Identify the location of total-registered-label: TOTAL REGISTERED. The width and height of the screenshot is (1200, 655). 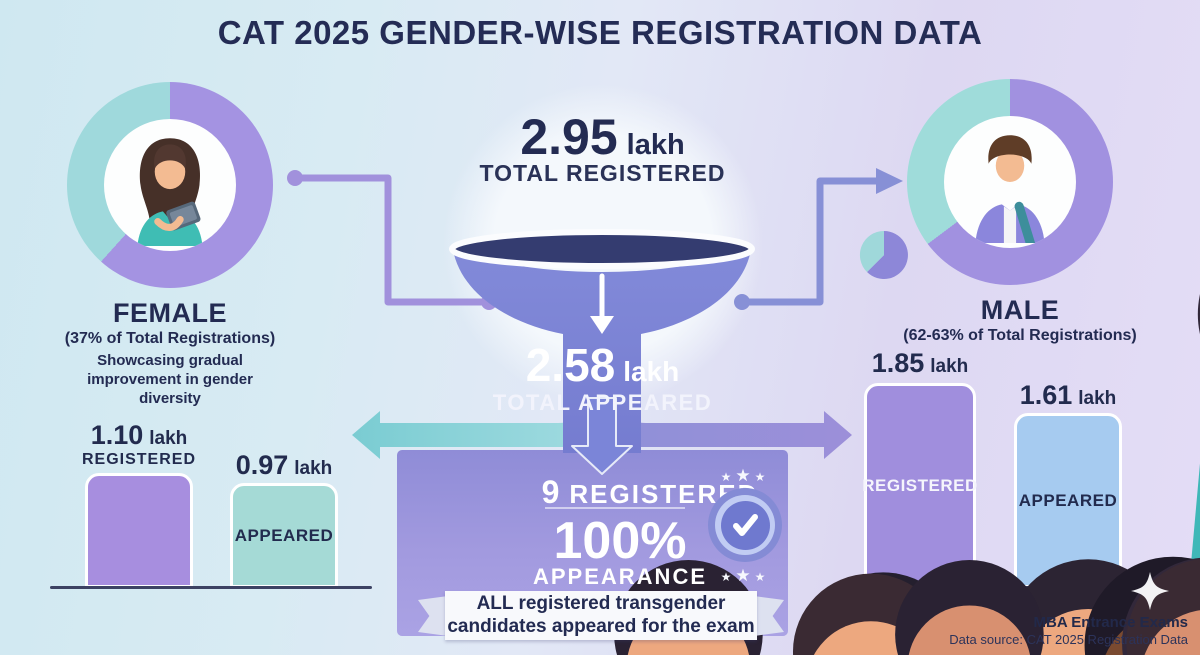
(602, 173).